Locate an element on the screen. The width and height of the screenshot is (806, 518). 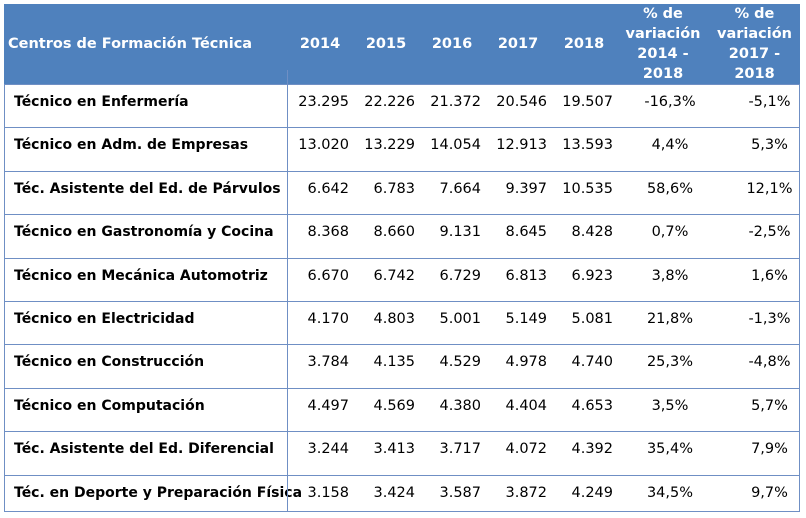
row-value-2017: 20.546 is located at coordinates (518, 105).